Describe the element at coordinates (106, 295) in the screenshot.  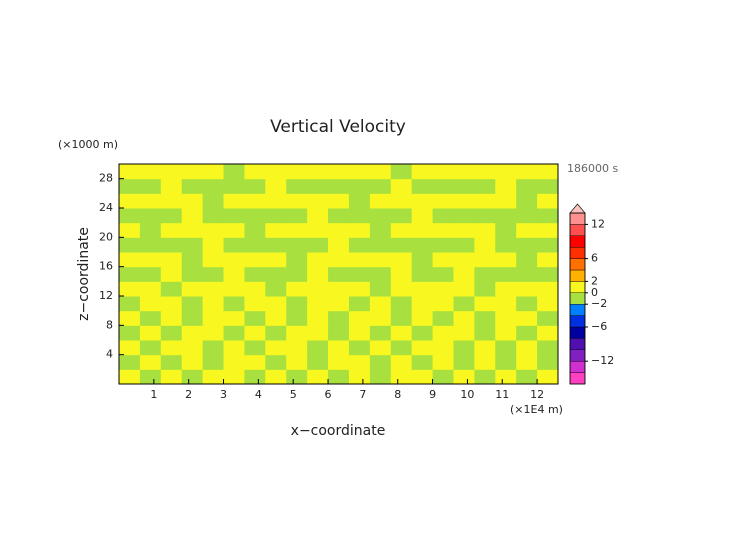
I see `y-tick-label: 12` at that location.